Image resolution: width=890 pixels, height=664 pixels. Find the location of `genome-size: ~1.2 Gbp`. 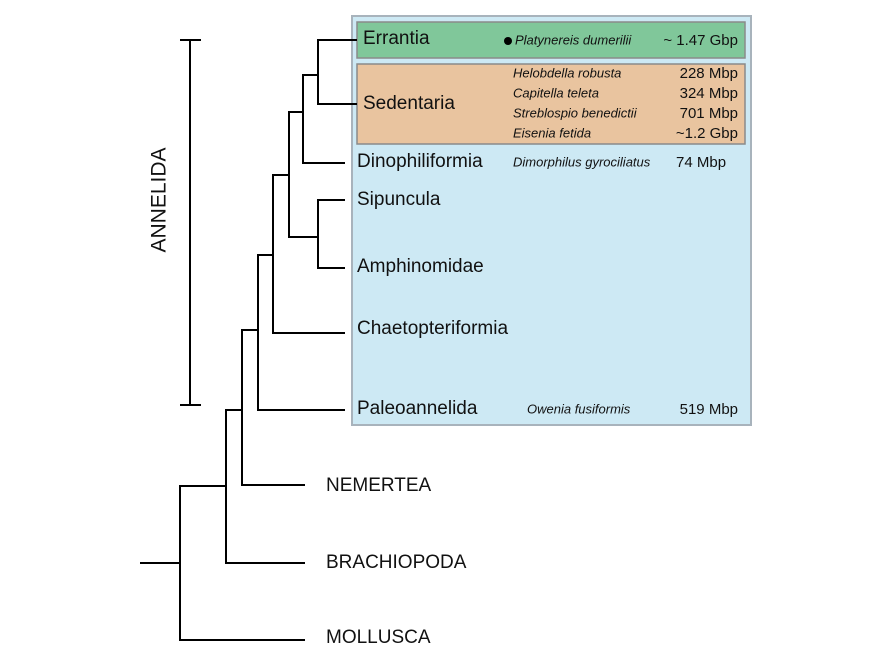

genome-size: ~1.2 Gbp is located at coordinates (707, 133).